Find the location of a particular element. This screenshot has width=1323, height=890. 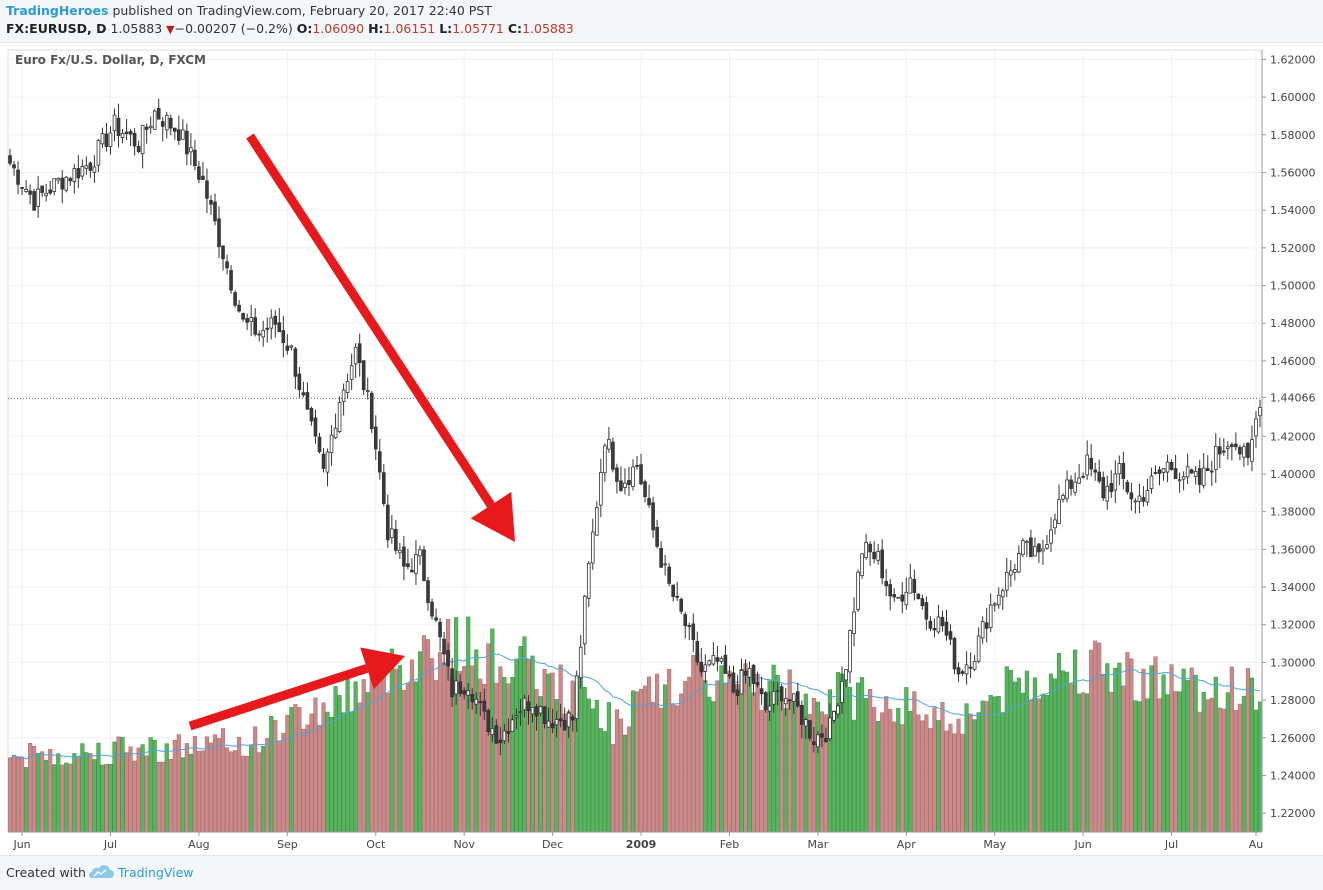

x-tick-label: Jul is located at coordinates (1171, 844).